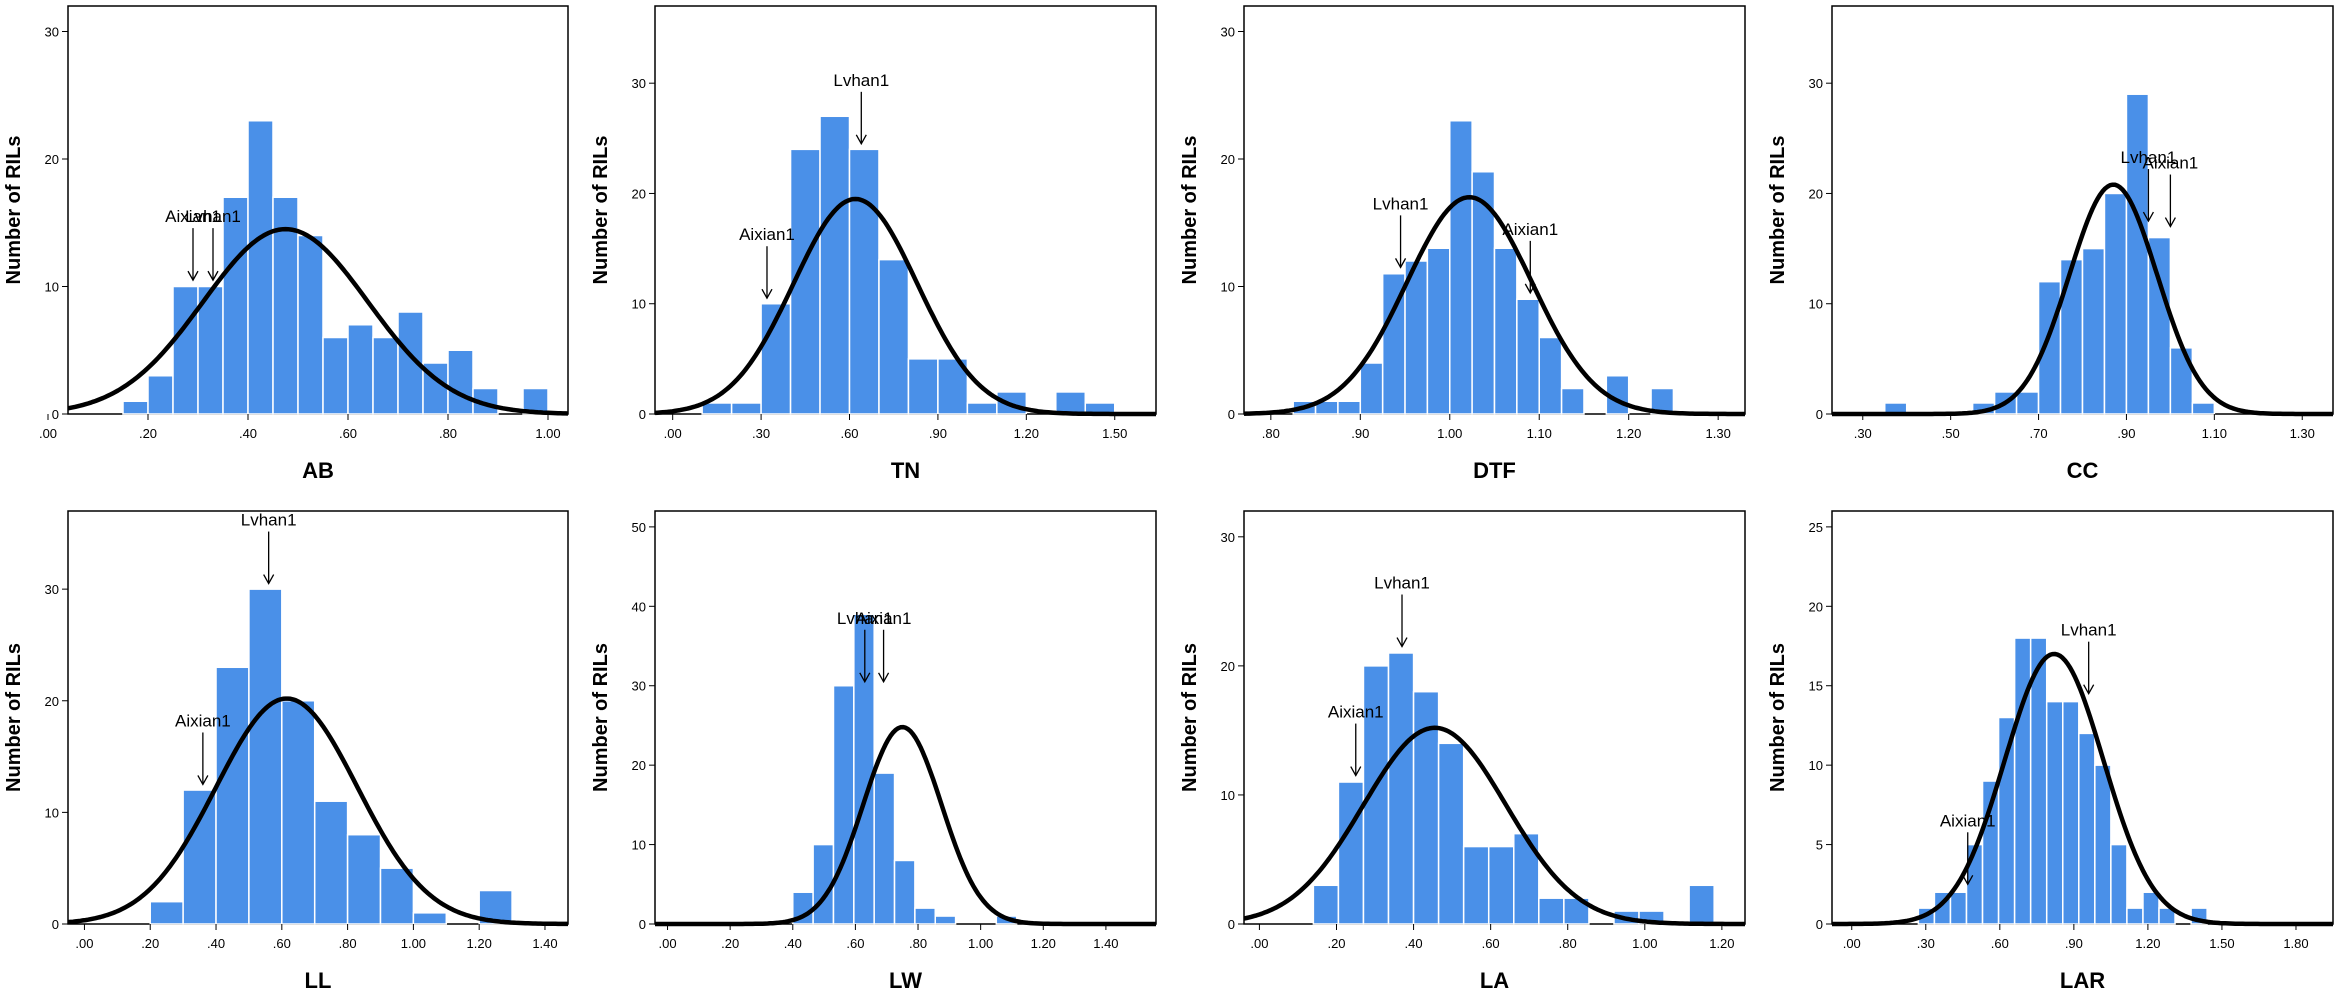 The width and height of the screenshot is (2336, 994). Describe the element at coordinates (2000, 943) in the screenshot. I see `x-tick-label: .60` at that location.